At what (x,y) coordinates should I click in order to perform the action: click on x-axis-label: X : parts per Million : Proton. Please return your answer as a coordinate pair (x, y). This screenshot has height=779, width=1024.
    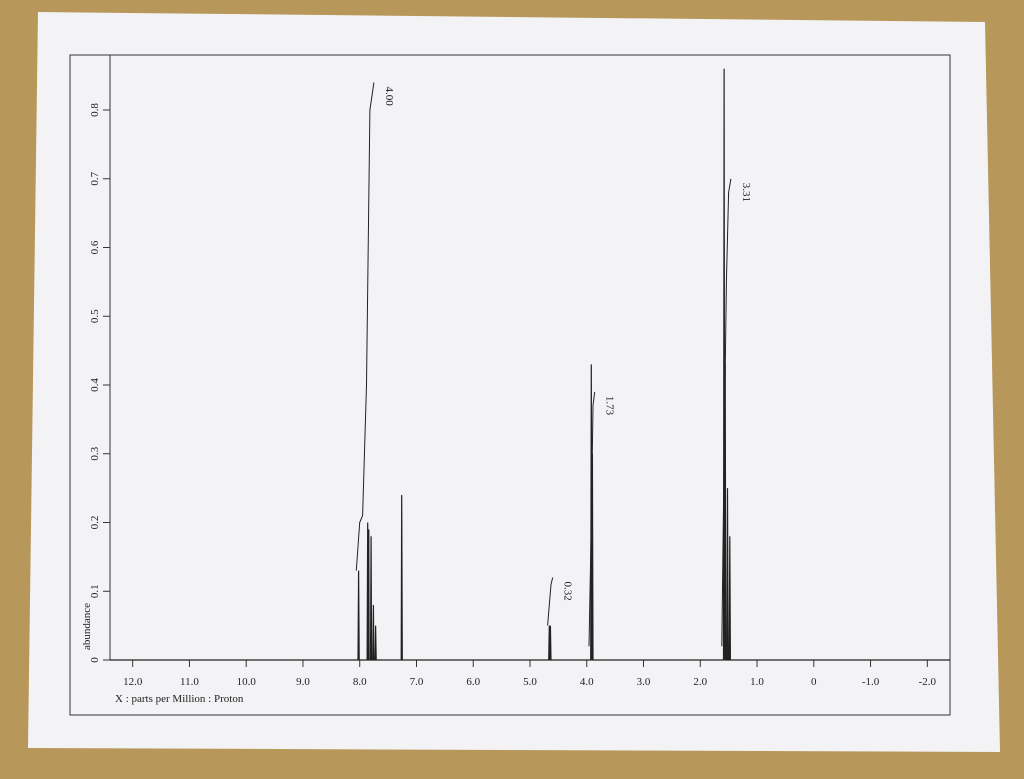
    Looking at the image, I should click on (179, 699).